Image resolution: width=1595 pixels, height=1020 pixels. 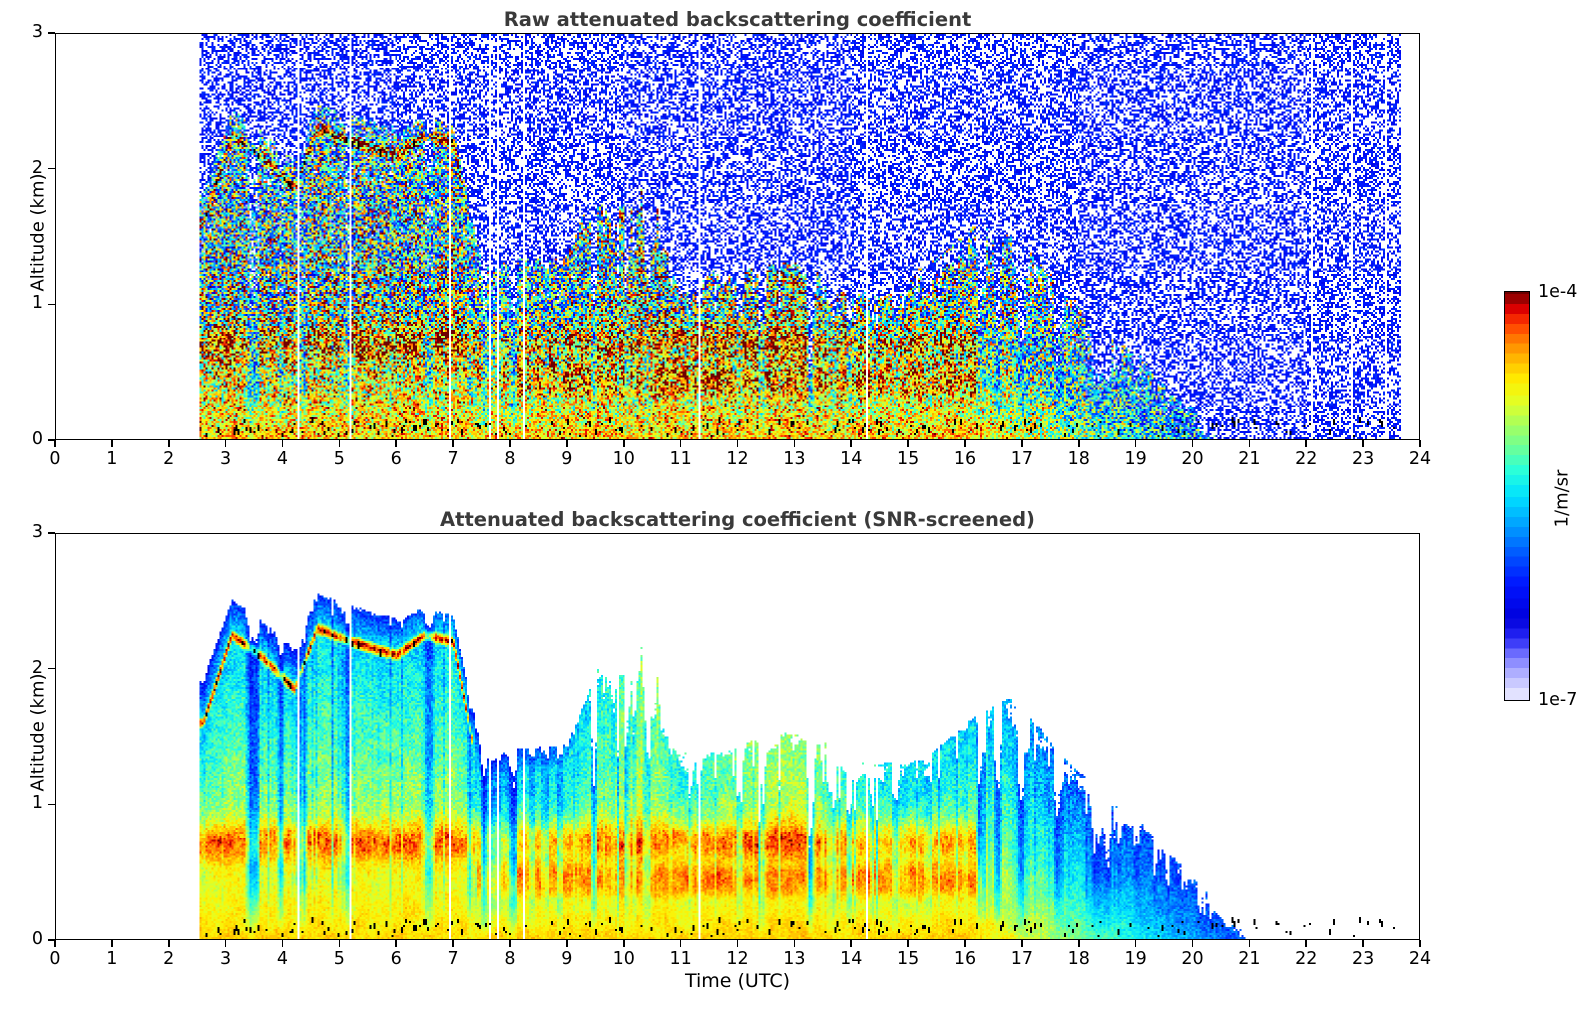 What do you see at coordinates (1558, 700) in the screenshot?
I see `colorbar-min-label: 1e-7` at bounding box center [1558, 700].